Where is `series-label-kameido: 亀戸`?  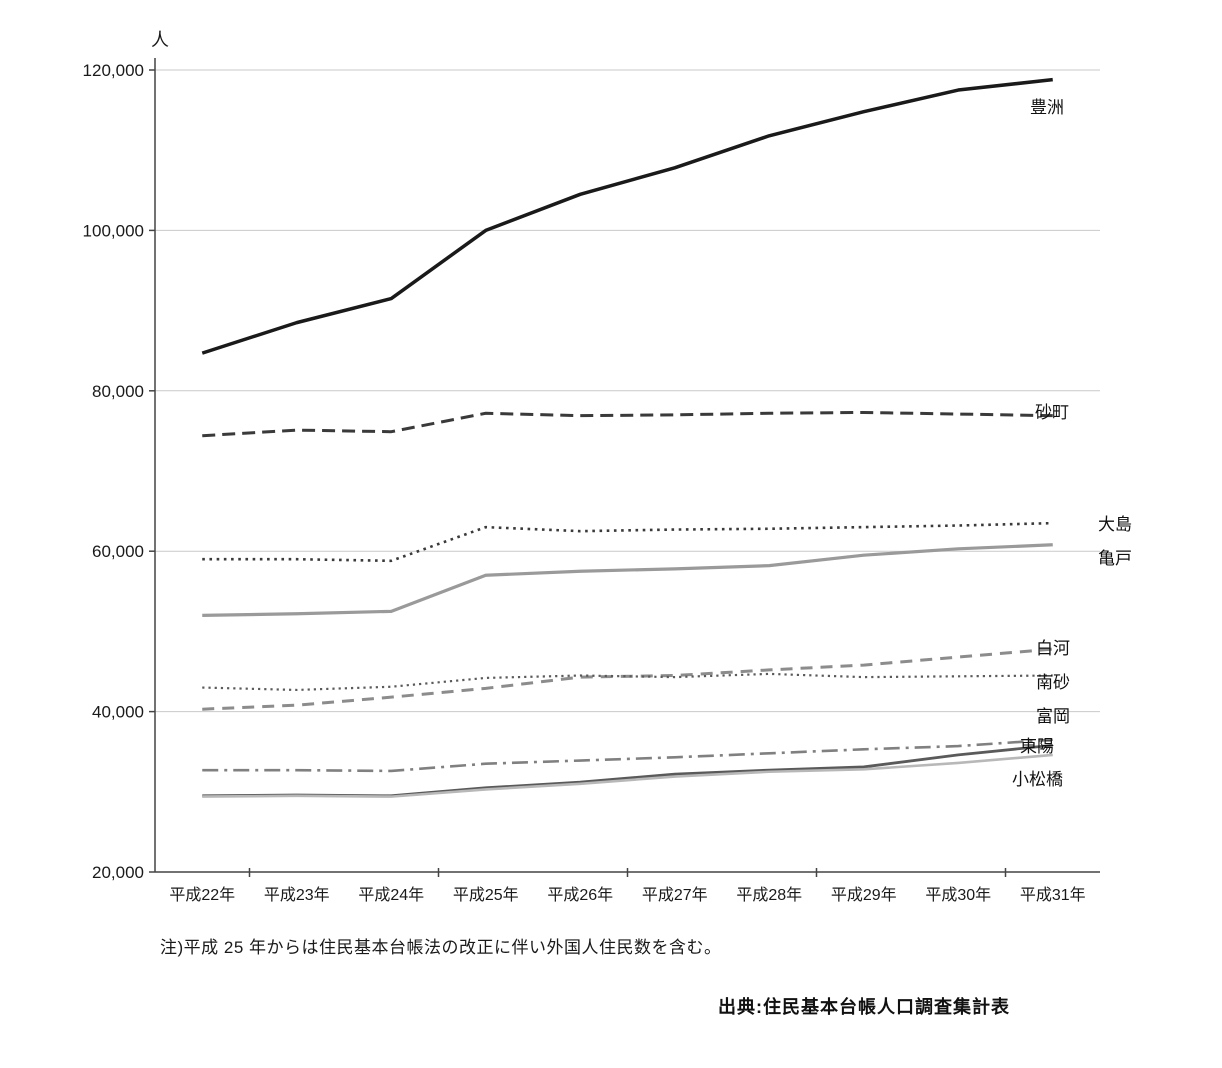
series-label-kameido: 亀戸 is located at coordinates (1115, 558).